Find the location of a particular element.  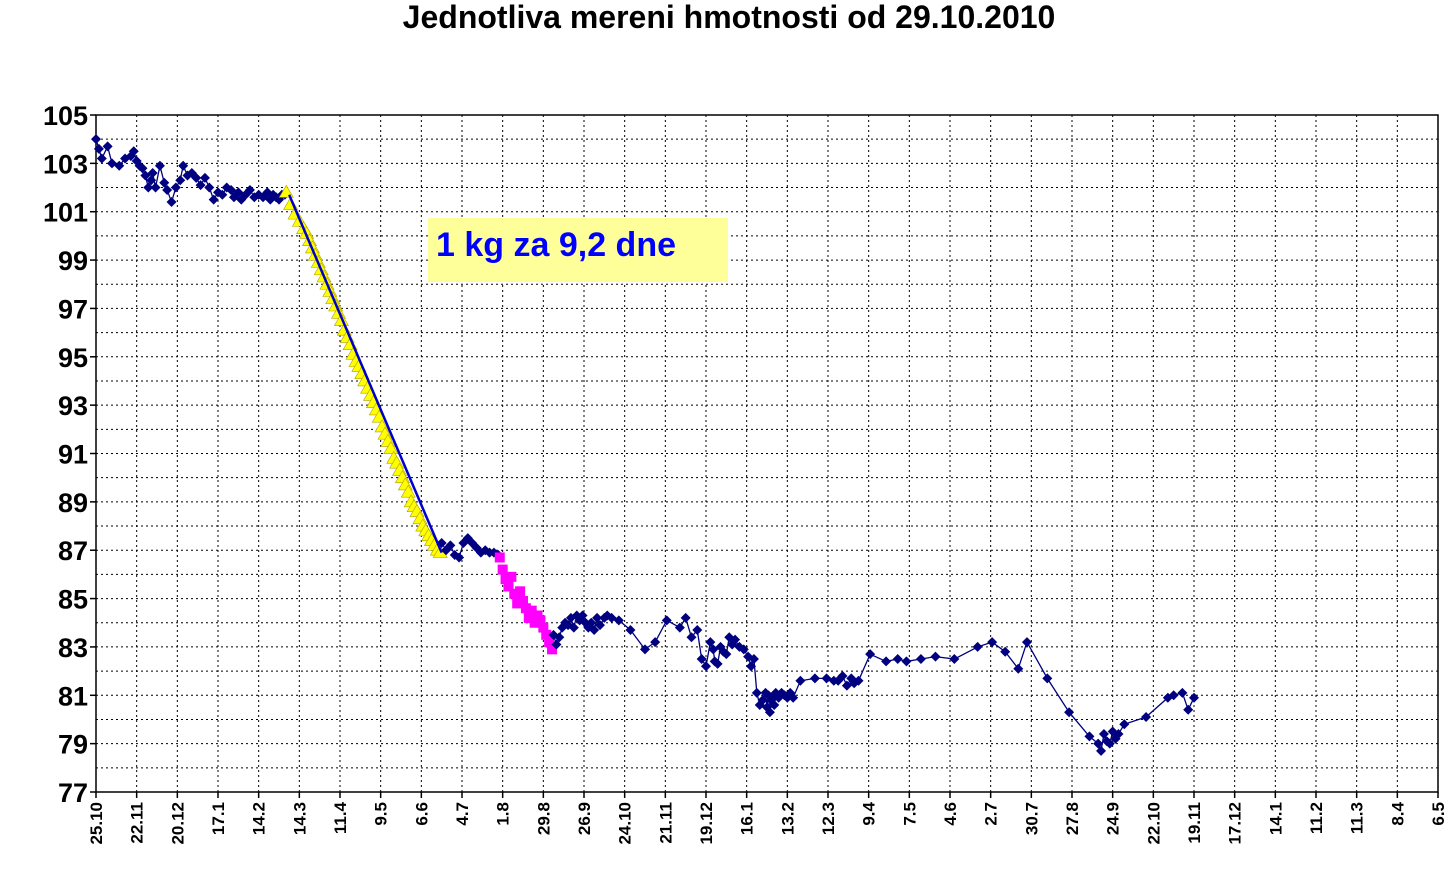

y-tick-label: 95 is located at coordinates (73, 358).